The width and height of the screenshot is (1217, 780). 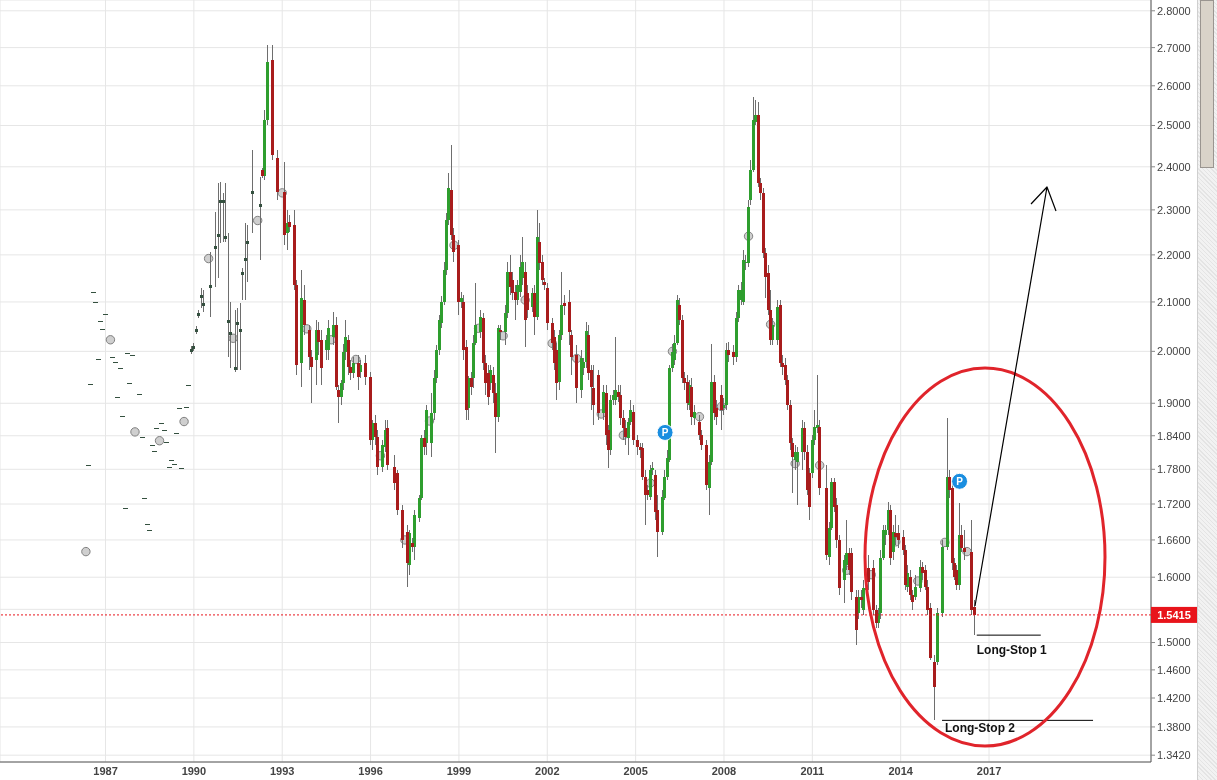 What do you see at coordinates (1174, 435) in the screenshot?
I see `y-tick-label: 1.8400` at bounding box center [1174, 435].